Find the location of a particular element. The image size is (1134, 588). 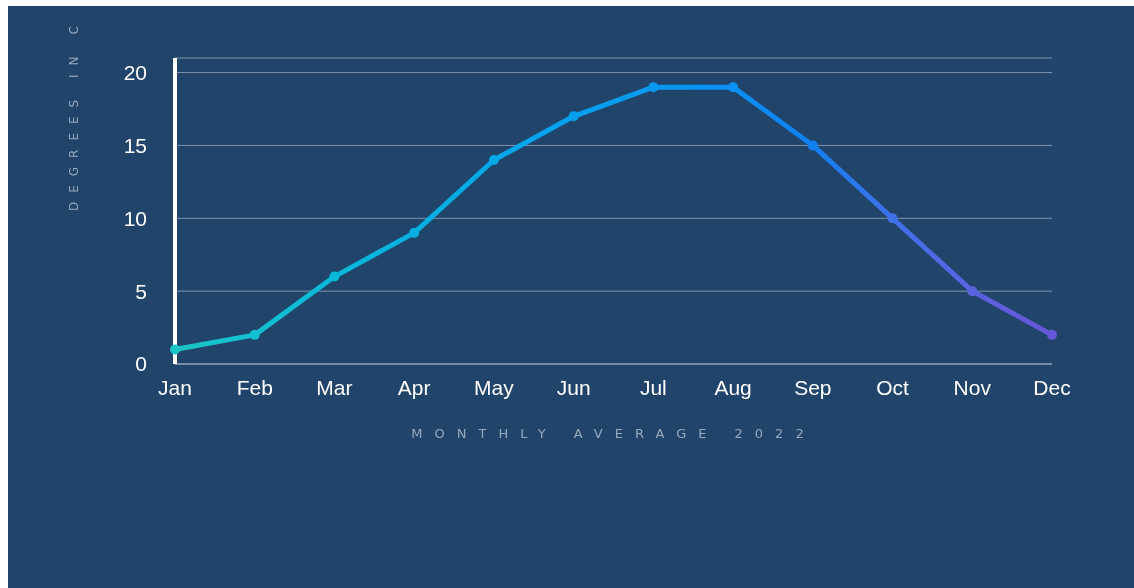

y-axis-title: DEGREES IN C is located at coordinates (74, 114).